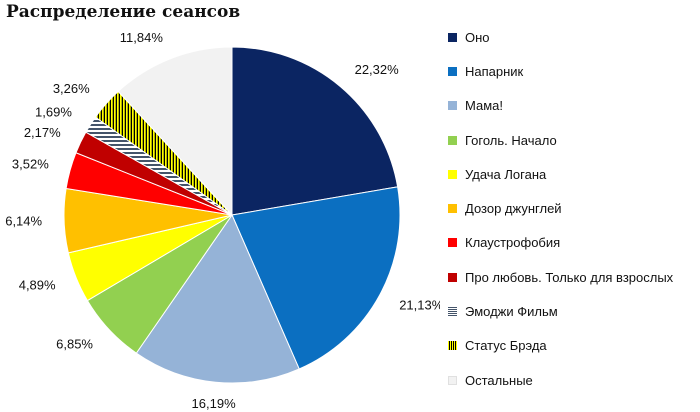 This screenshot has width=700, height=412. What do you see at coordinates (573, 243) in the screenshot?
I see `legend-item-7: Клаустрофобия` at bounding box center [573, 243].